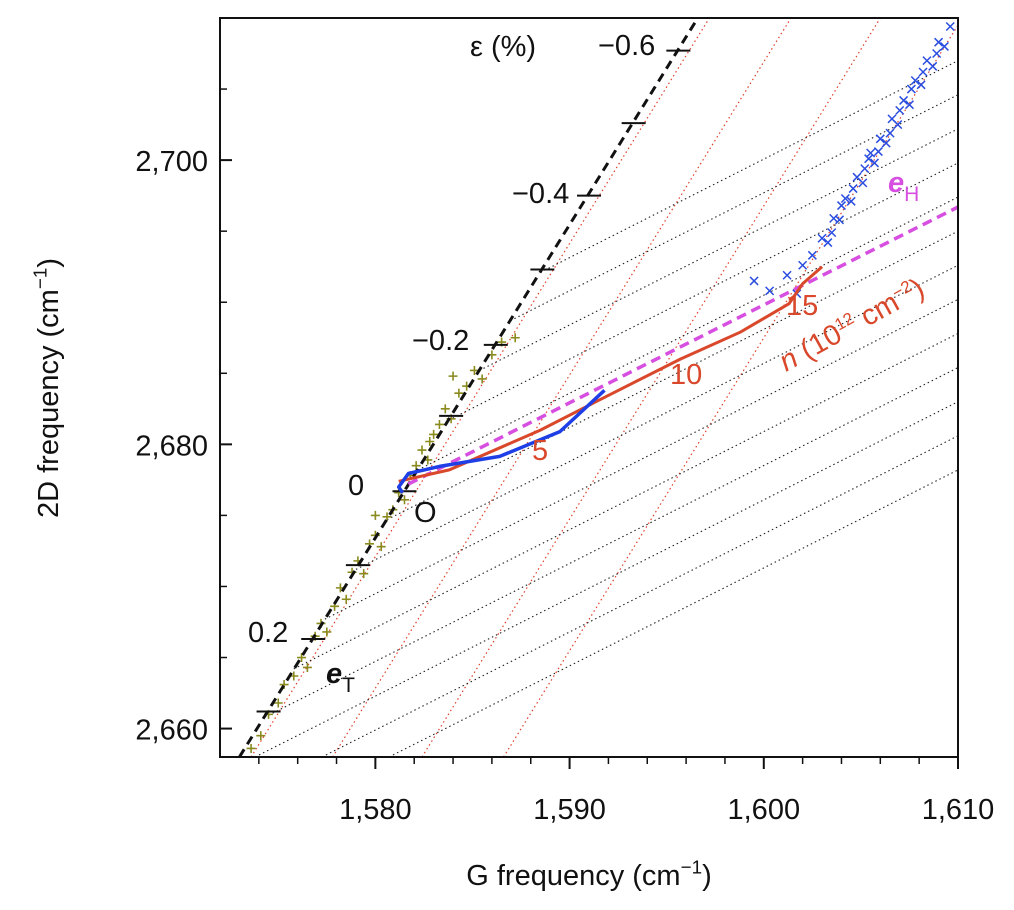 Image resolution: width=1014 pixels, height=910 pixels. I want to click on y-tick-label: 2,700, so click(171, 162).